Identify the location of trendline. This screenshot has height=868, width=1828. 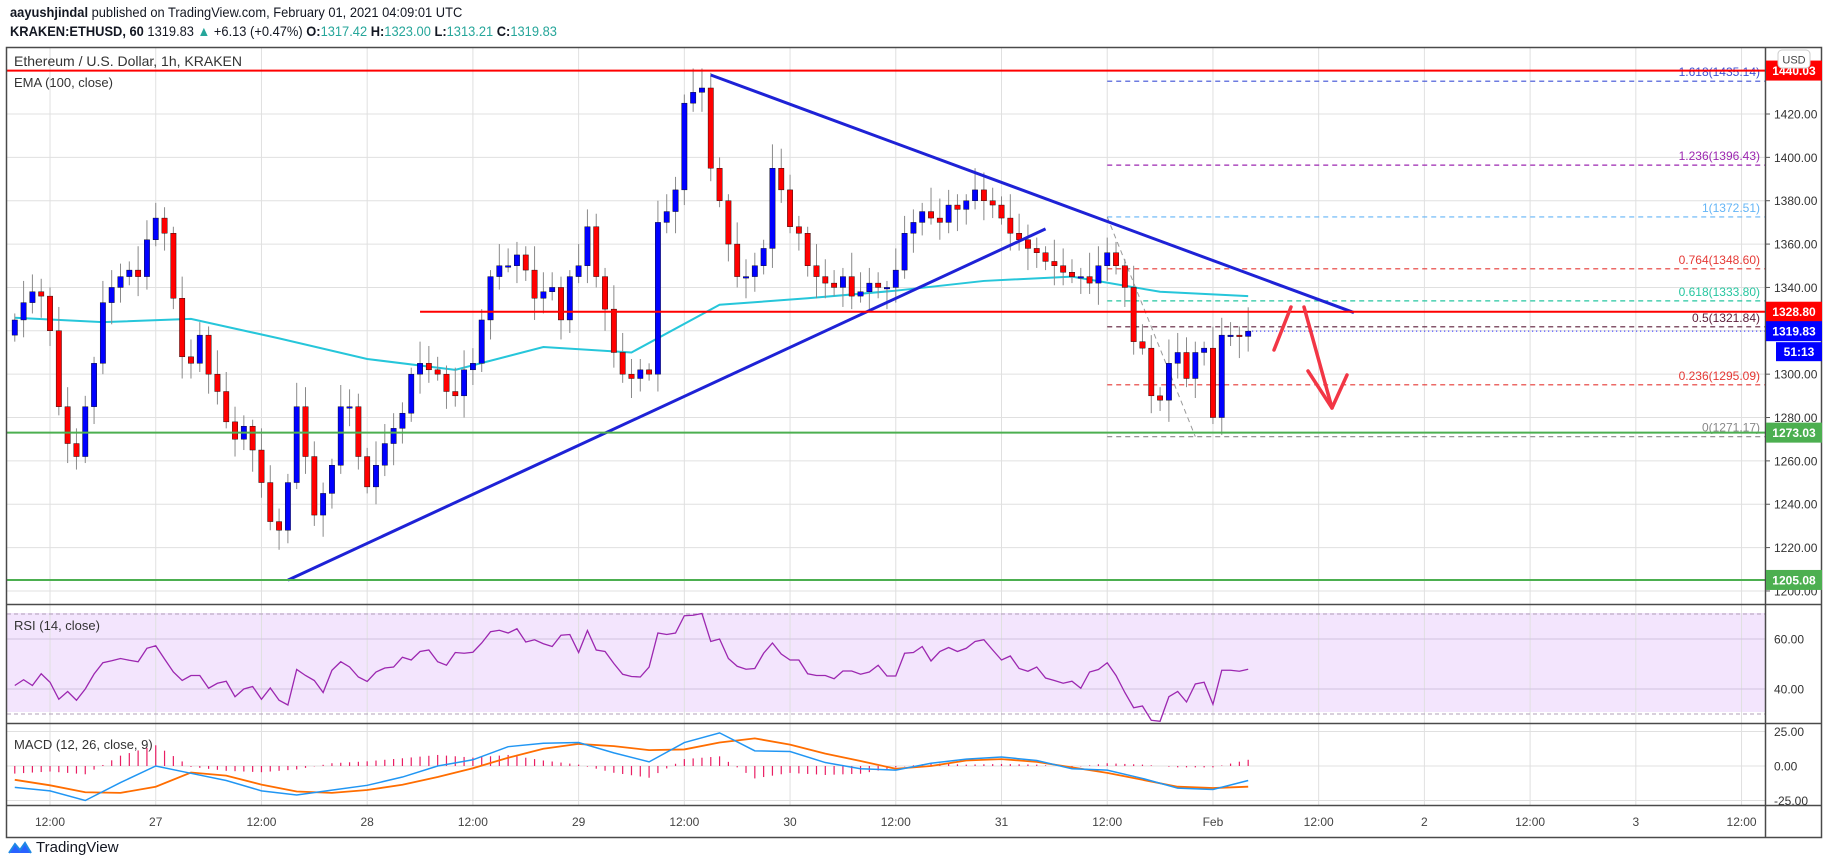
(1032, 193).